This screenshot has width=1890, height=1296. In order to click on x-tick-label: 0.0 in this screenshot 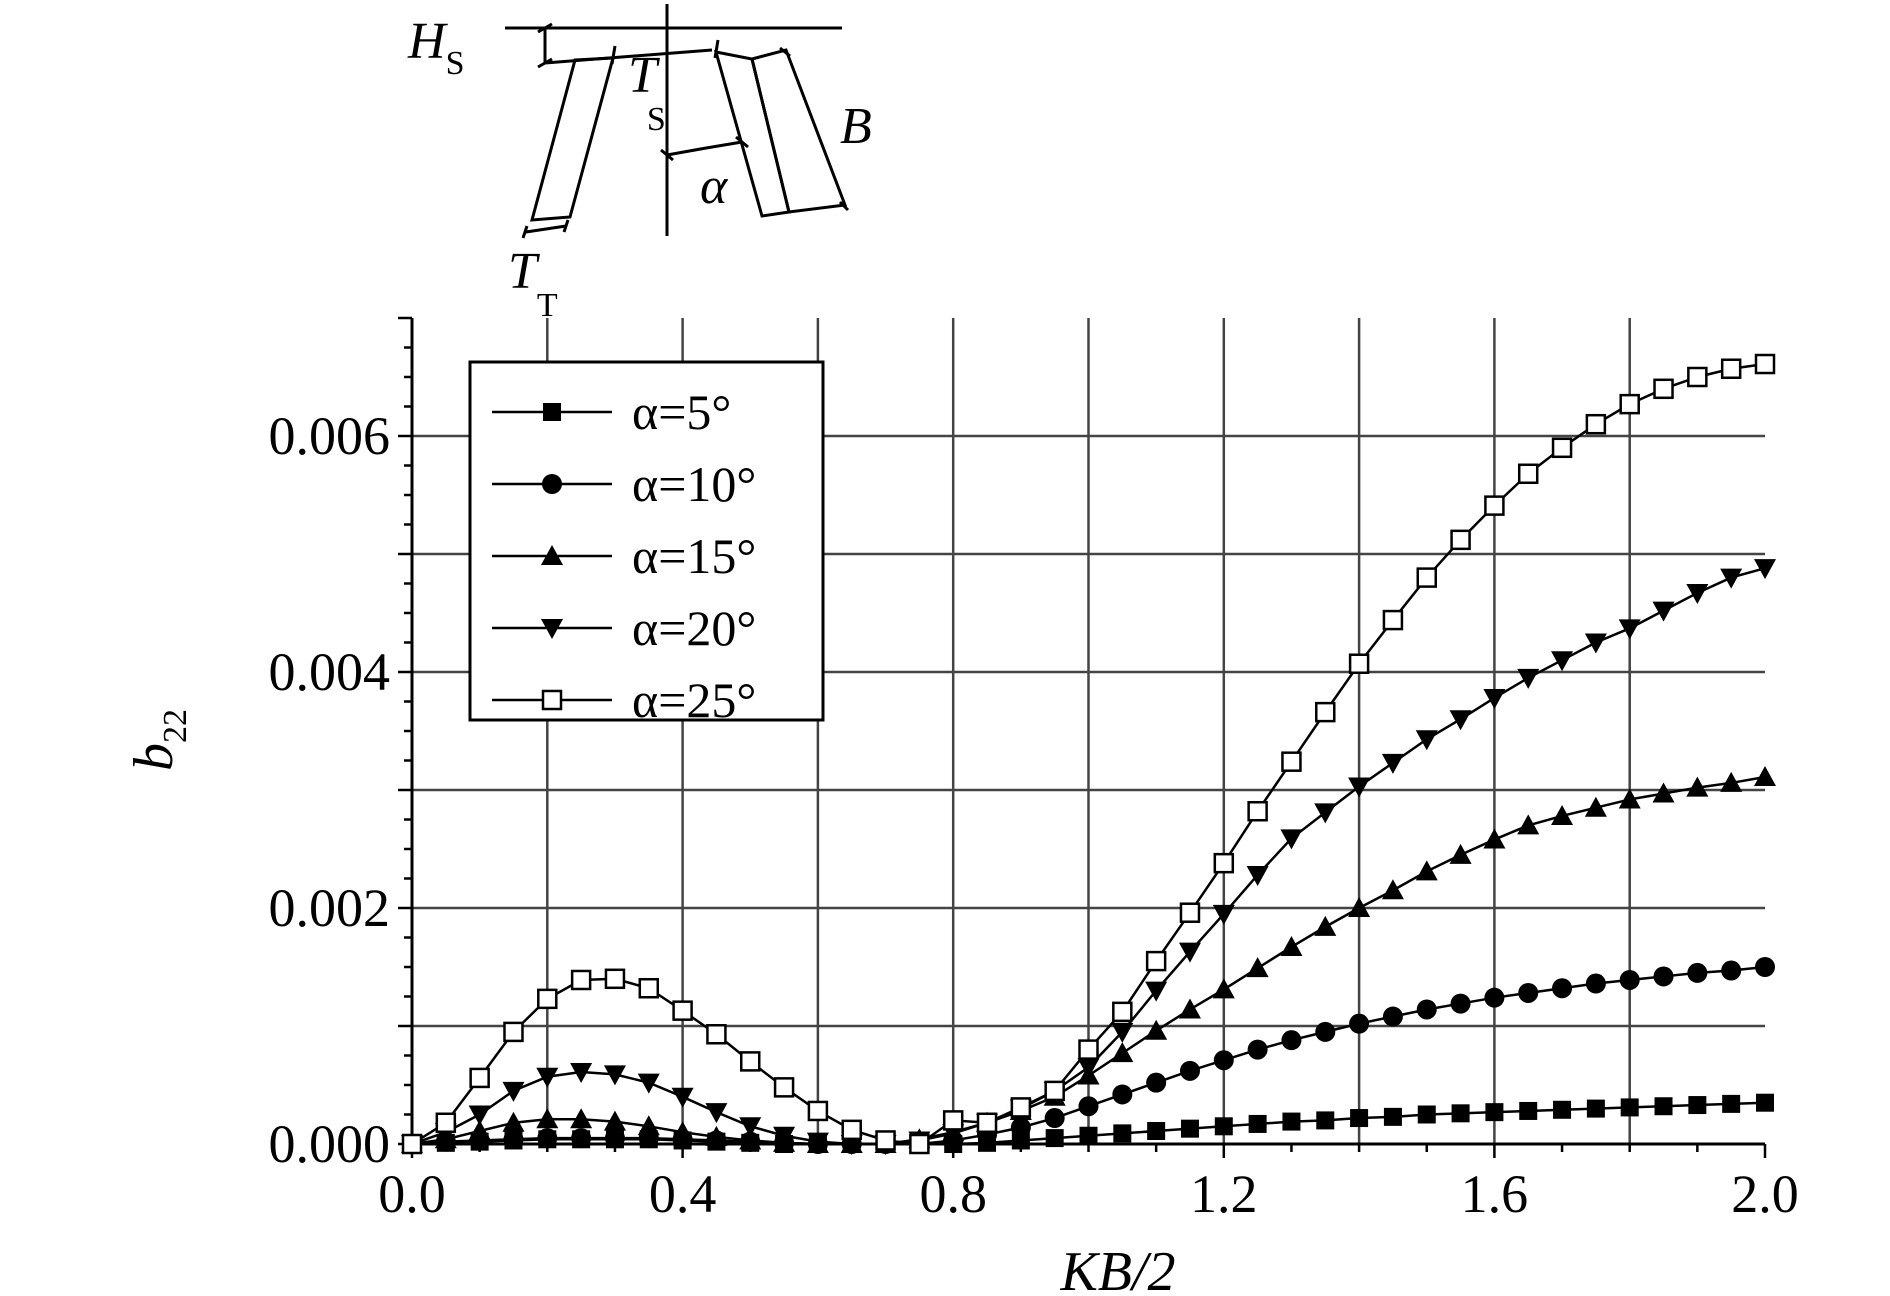, I will do `click(412, 1194)`.